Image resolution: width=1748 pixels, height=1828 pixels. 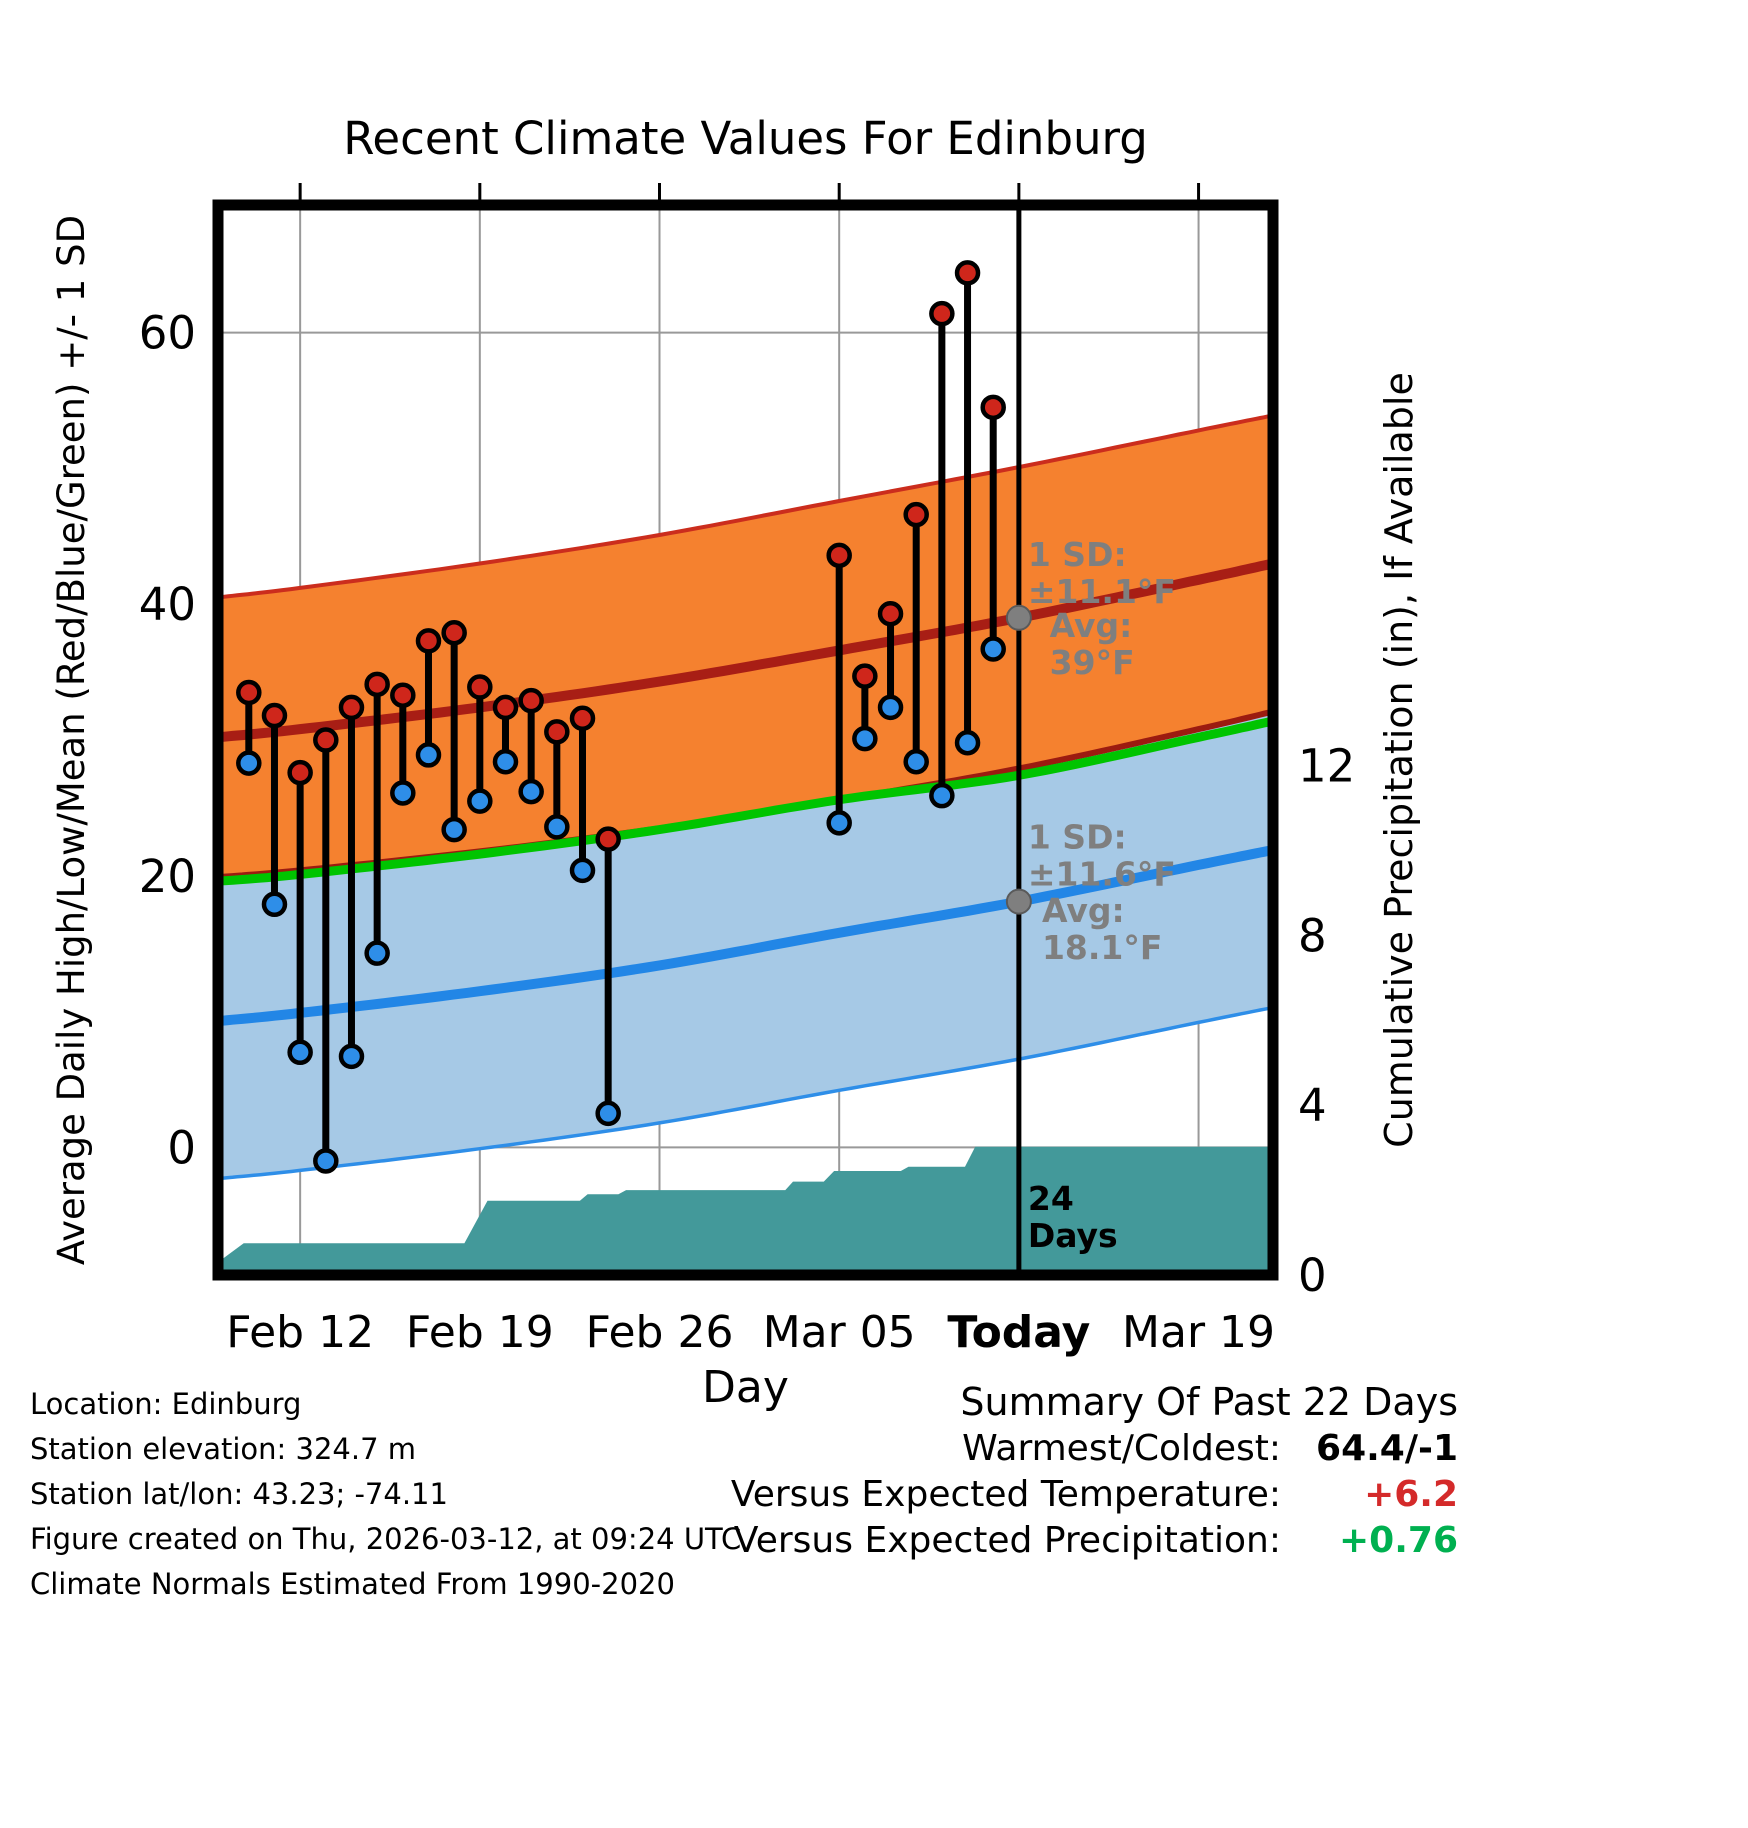 What do you see at coordinates (1007, 1540) in the screenshot?
I see `summary-row-label: Versus Expected Precipitation:` at bounding box center [1007, 1540].